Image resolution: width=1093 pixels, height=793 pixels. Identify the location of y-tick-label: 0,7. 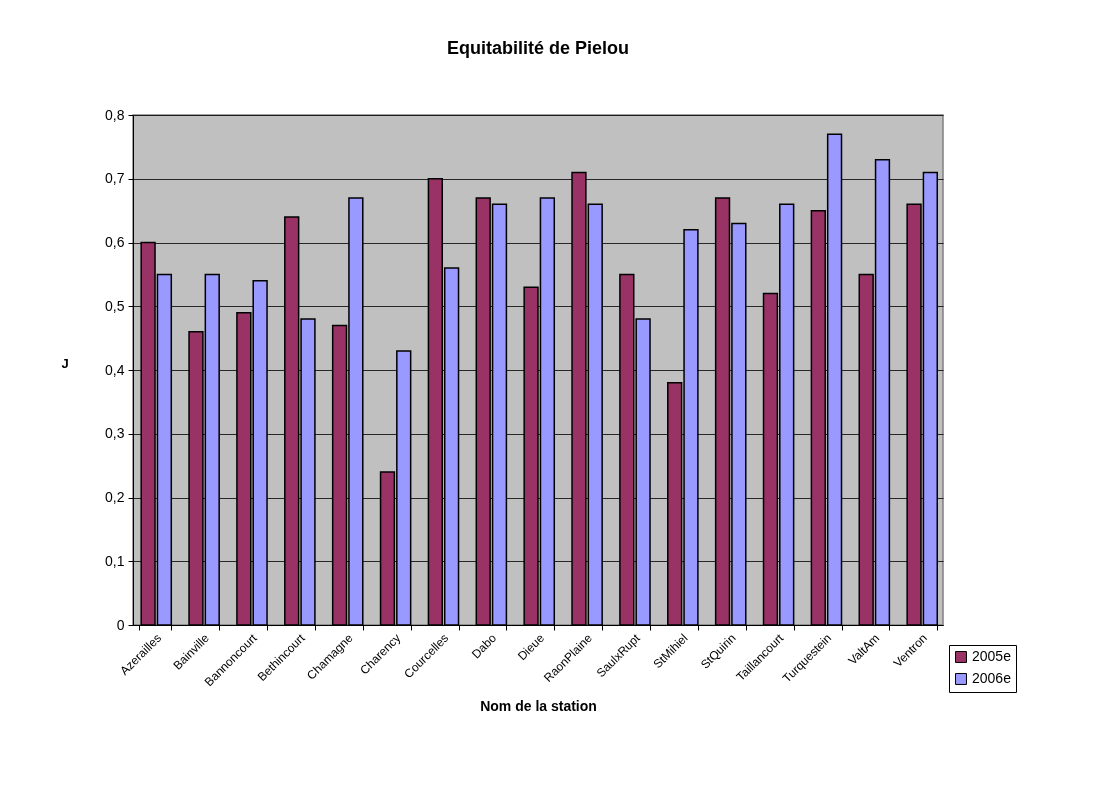
(115, 178).